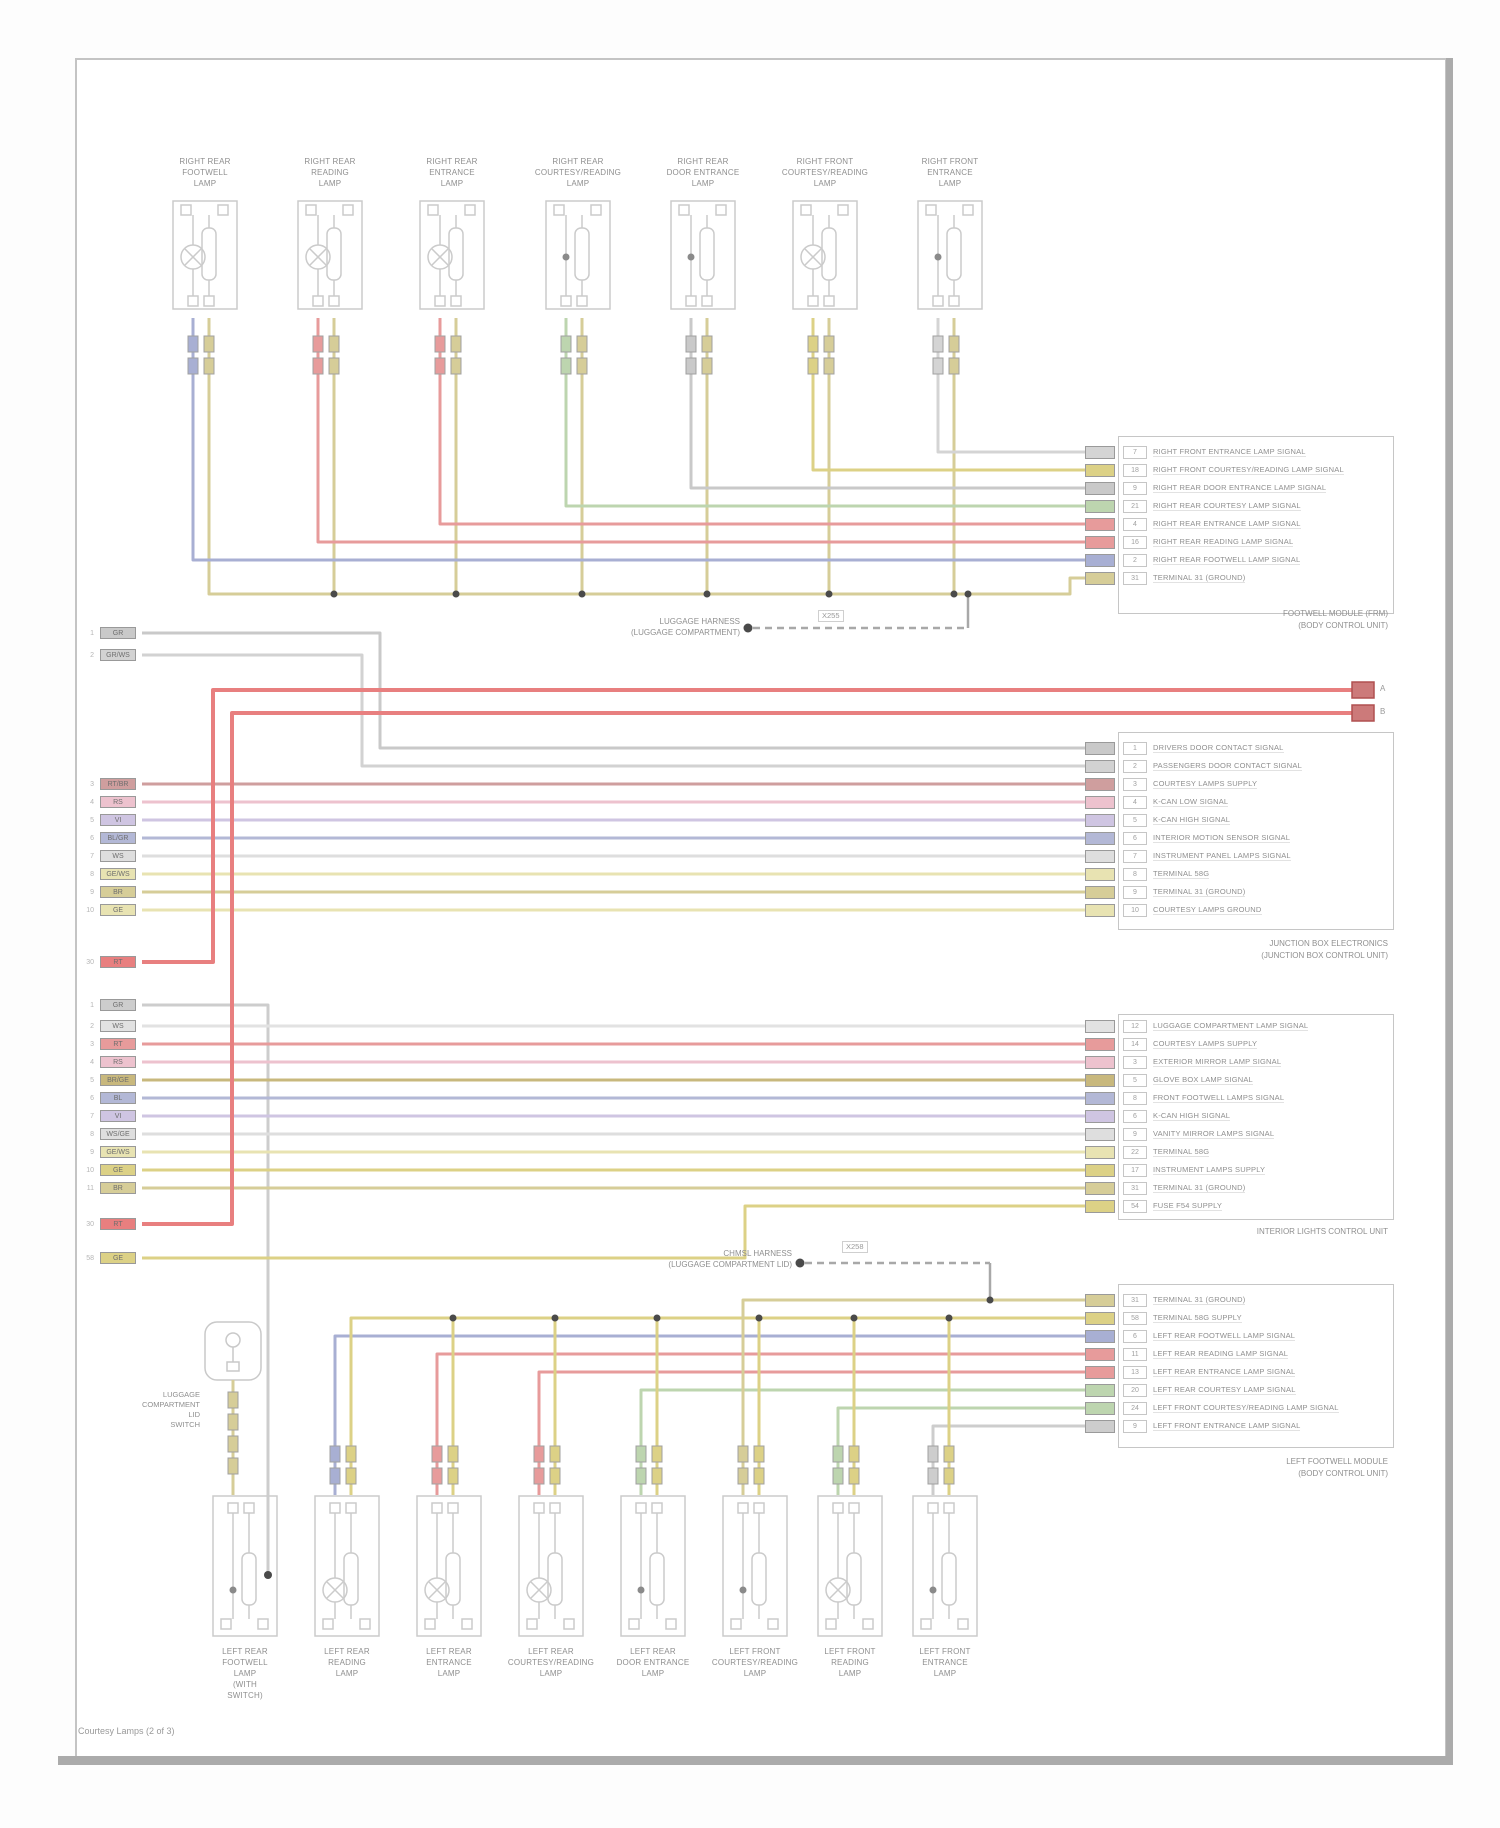 The height and width of the screenshot is (1828, 1500). Describe the element at coordinates (1135, 542) in the screenshot. I see `pin-number: 16` at that location.